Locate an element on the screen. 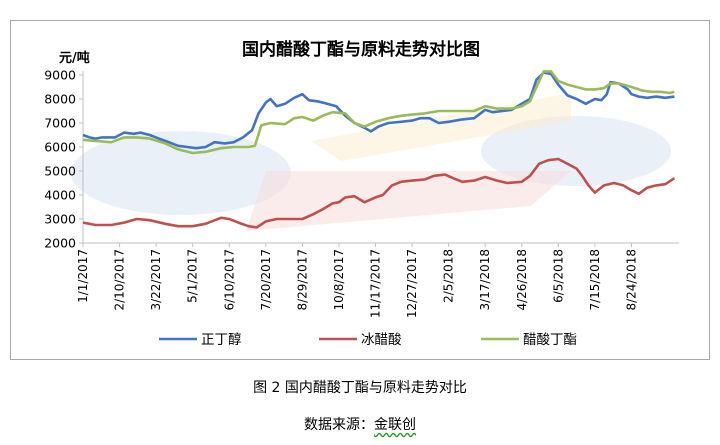 This screenshot has height=445, width=720. source-prefix: 数据来源： is located at coordinates (339, 425).